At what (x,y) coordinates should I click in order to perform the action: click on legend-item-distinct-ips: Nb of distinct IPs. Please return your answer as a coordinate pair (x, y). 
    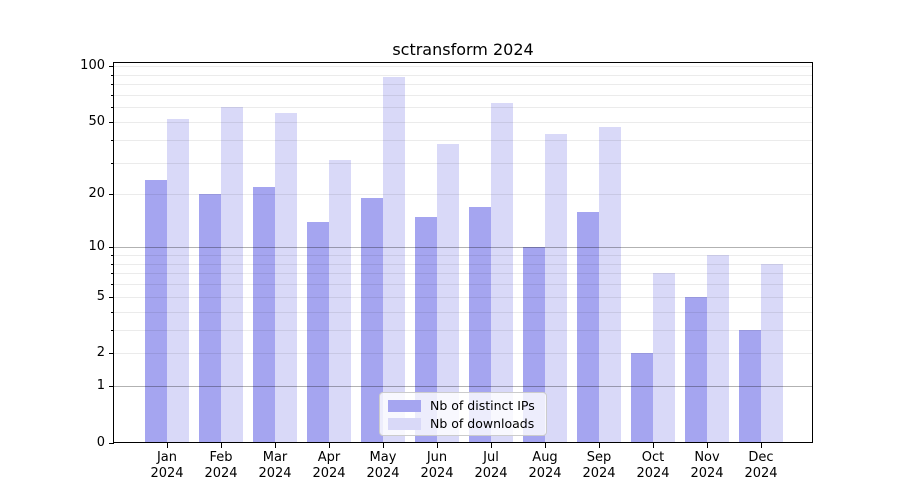
    Looking at the image, I should click on (463, 405).